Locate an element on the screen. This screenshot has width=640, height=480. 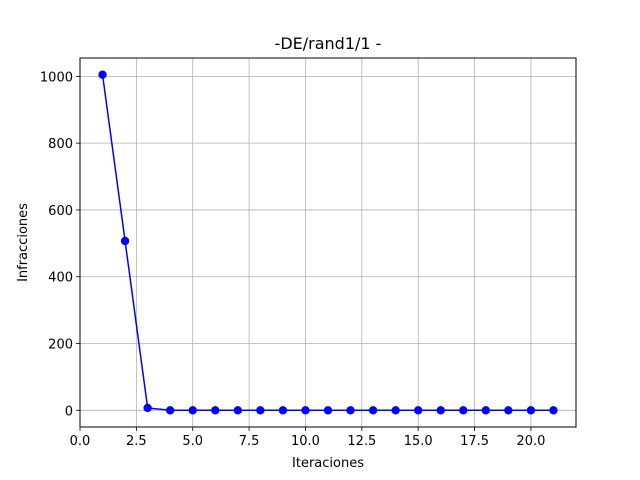
y-tick-label: 0 is located at coordinates (69, 411).